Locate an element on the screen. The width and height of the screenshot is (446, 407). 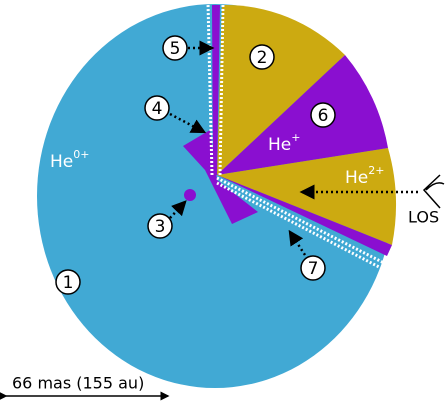
label-neutral: He0+ is located at coordinates (69, 160).